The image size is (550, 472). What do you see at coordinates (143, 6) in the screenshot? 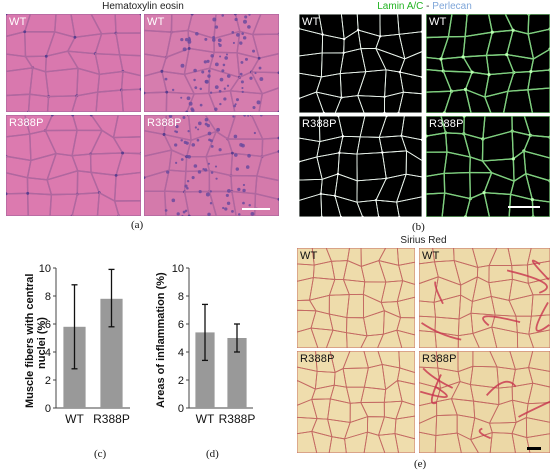
I see `panel-a-title: Hematoxylin eosin` at bounding box center [143, 6].